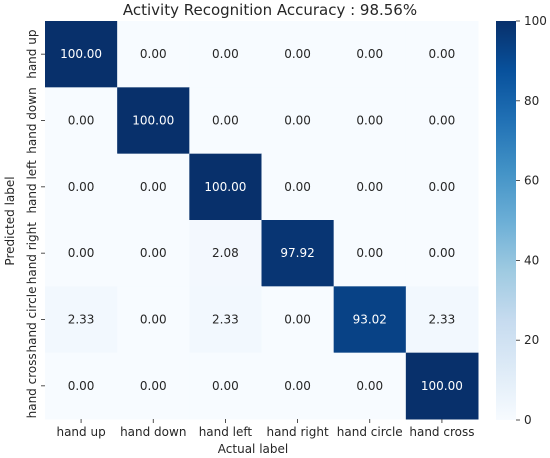  What do you see at coordinates (531, 101) in the screenshot?
I see `colorbar-tick-label: 80` at bounding box center [531, 101].